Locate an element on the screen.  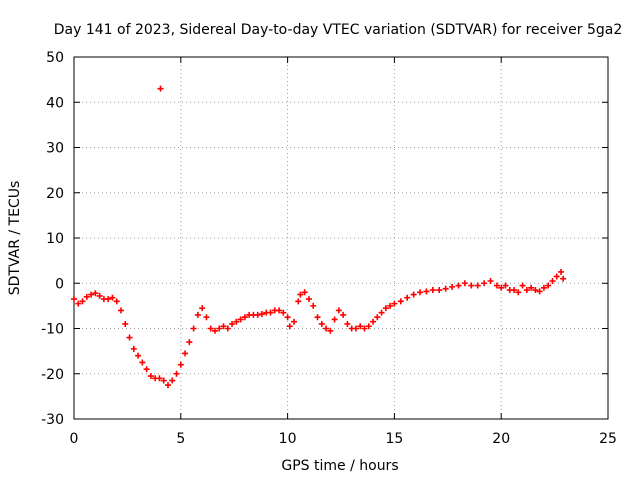
y-tick-label: 30 is located at coordinates (55, 149).